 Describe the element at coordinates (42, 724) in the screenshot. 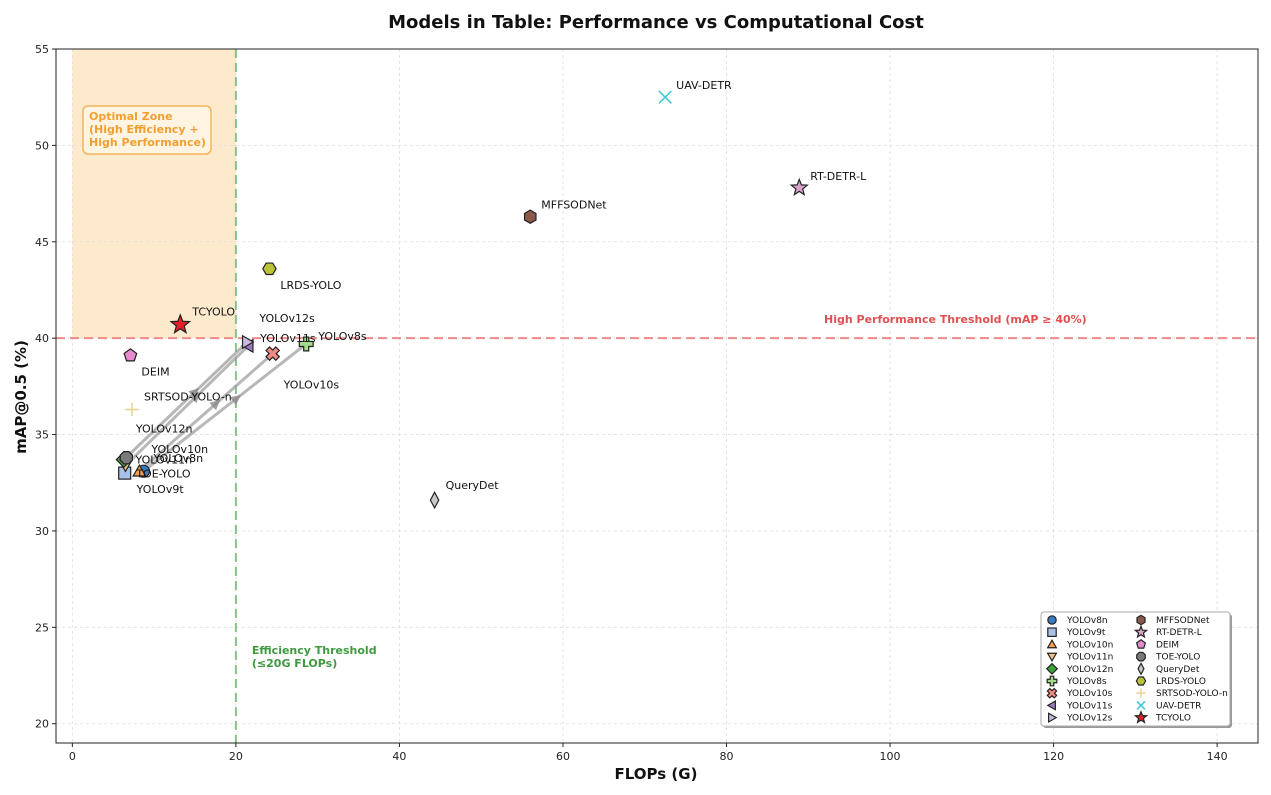

I see `y-tick-label-20: 20` at that location.